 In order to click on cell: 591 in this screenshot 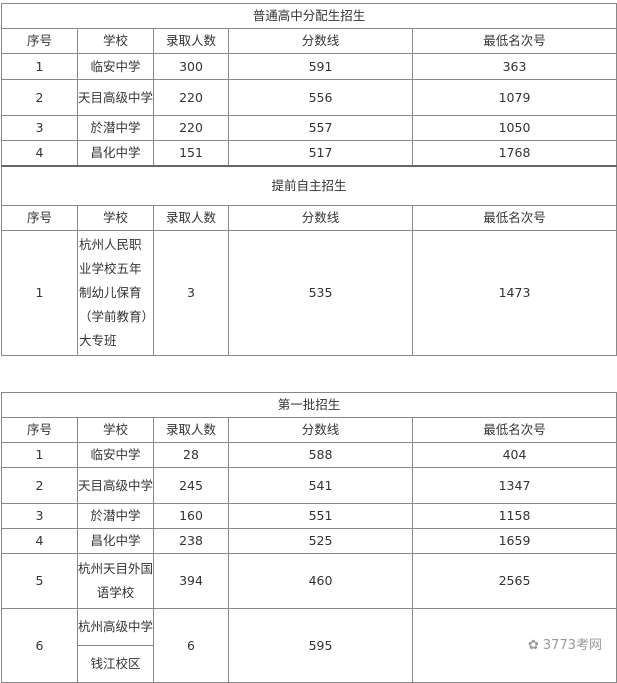, I will do `click(320, 66)`.